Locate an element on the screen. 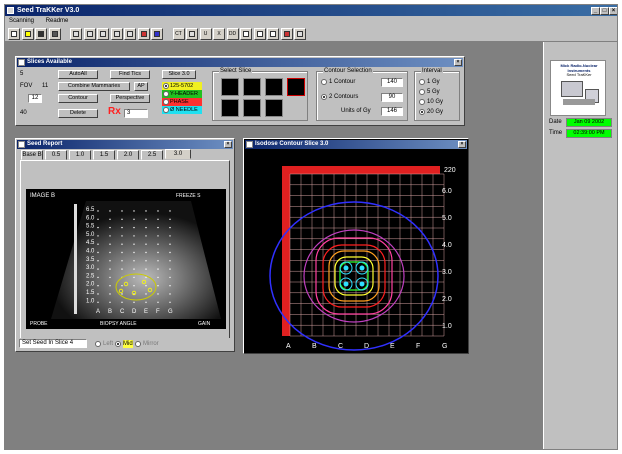  menu-scanning: Scanning is located at coordinates (22, 21).